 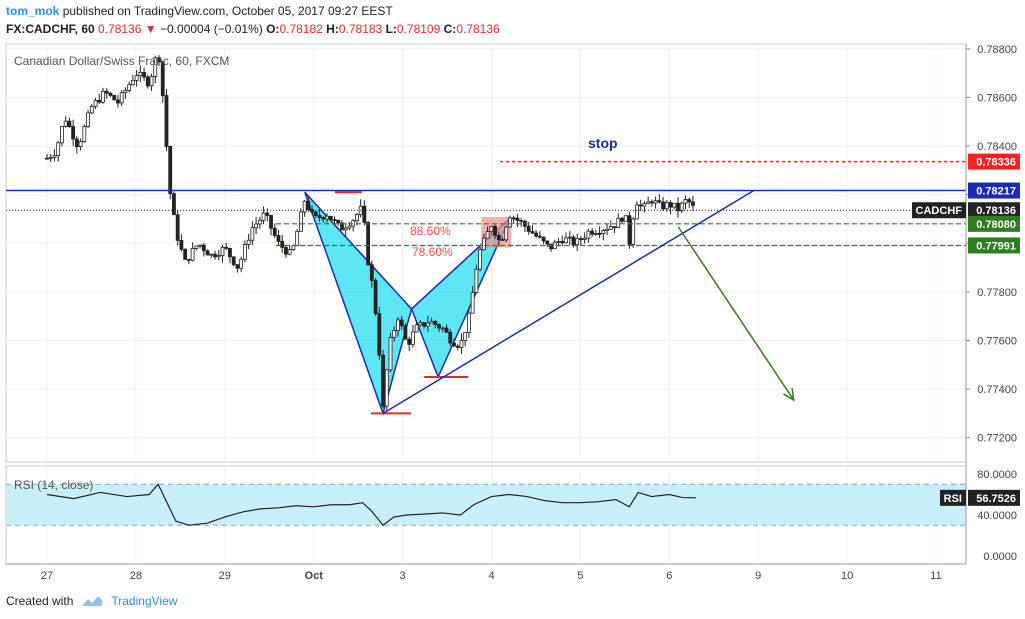 I want to click on x-tick-label: 28, so click(x=136, y=576).